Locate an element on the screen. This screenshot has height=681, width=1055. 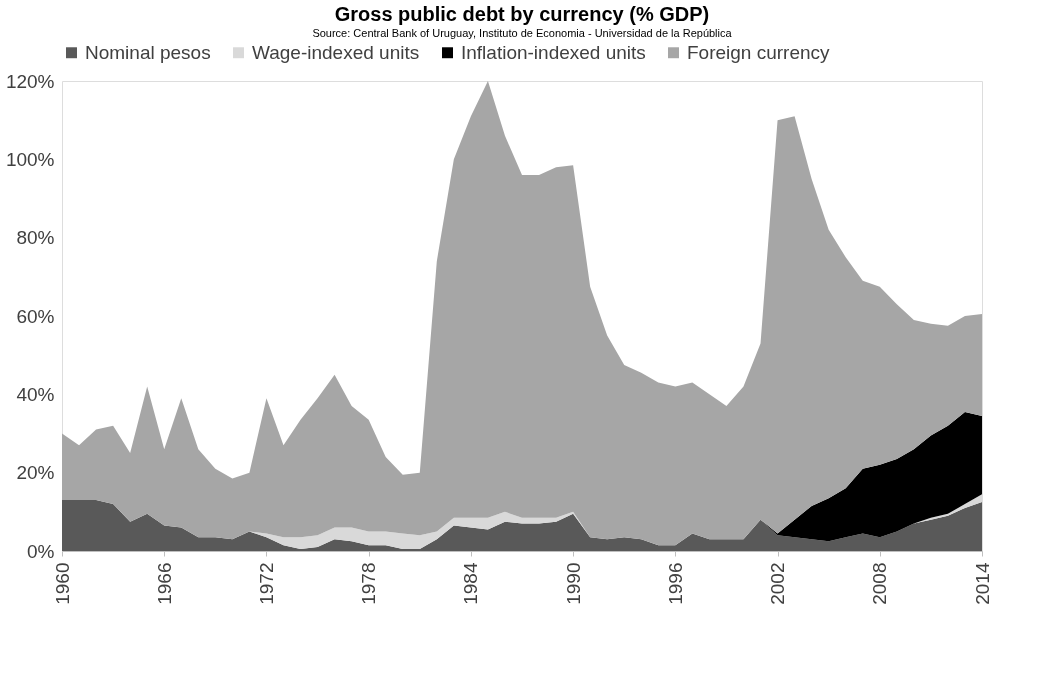
x-tick-label: 2014 is located at coordinates (982, 583).